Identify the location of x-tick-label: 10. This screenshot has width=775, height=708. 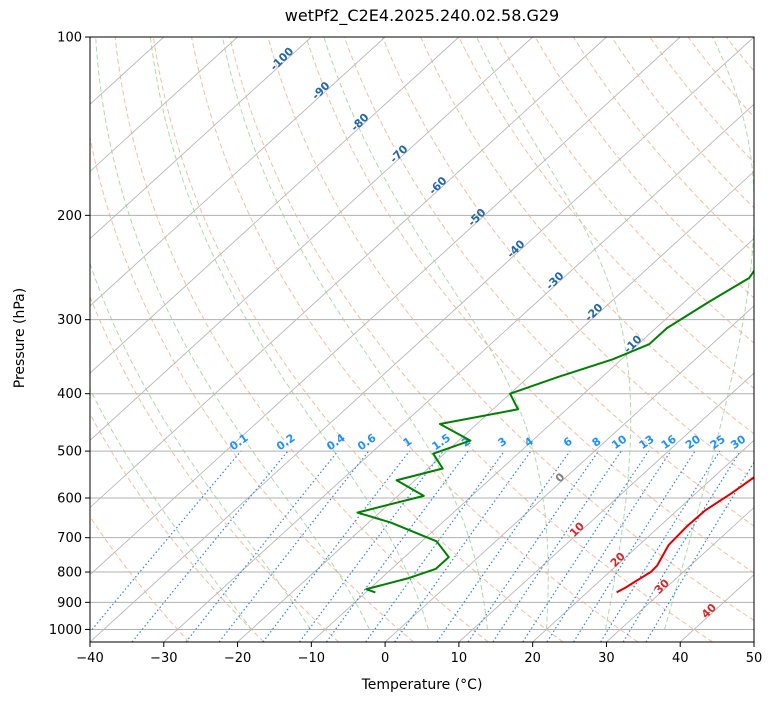
(459, 658).